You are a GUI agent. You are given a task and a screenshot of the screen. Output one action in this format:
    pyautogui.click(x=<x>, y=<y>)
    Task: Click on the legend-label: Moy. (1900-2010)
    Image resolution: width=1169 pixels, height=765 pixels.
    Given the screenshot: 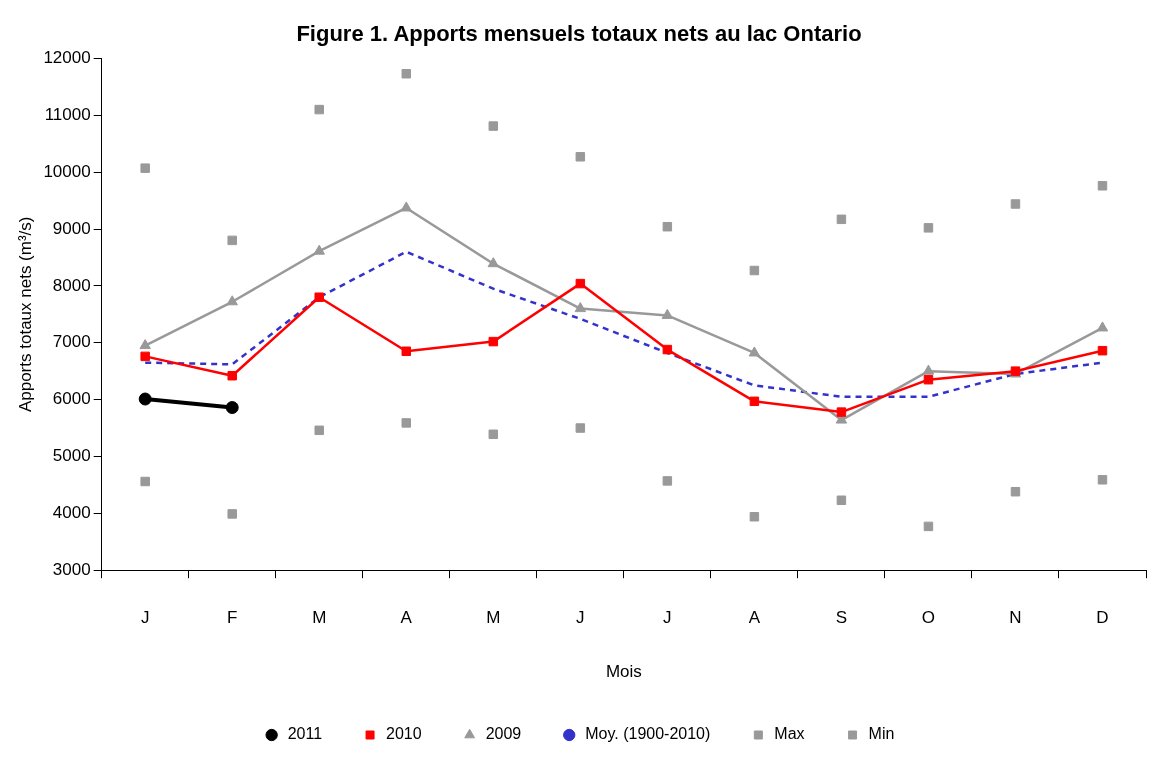 What is the action you would take?
    pyautogui.click(x=648, y=734)
    